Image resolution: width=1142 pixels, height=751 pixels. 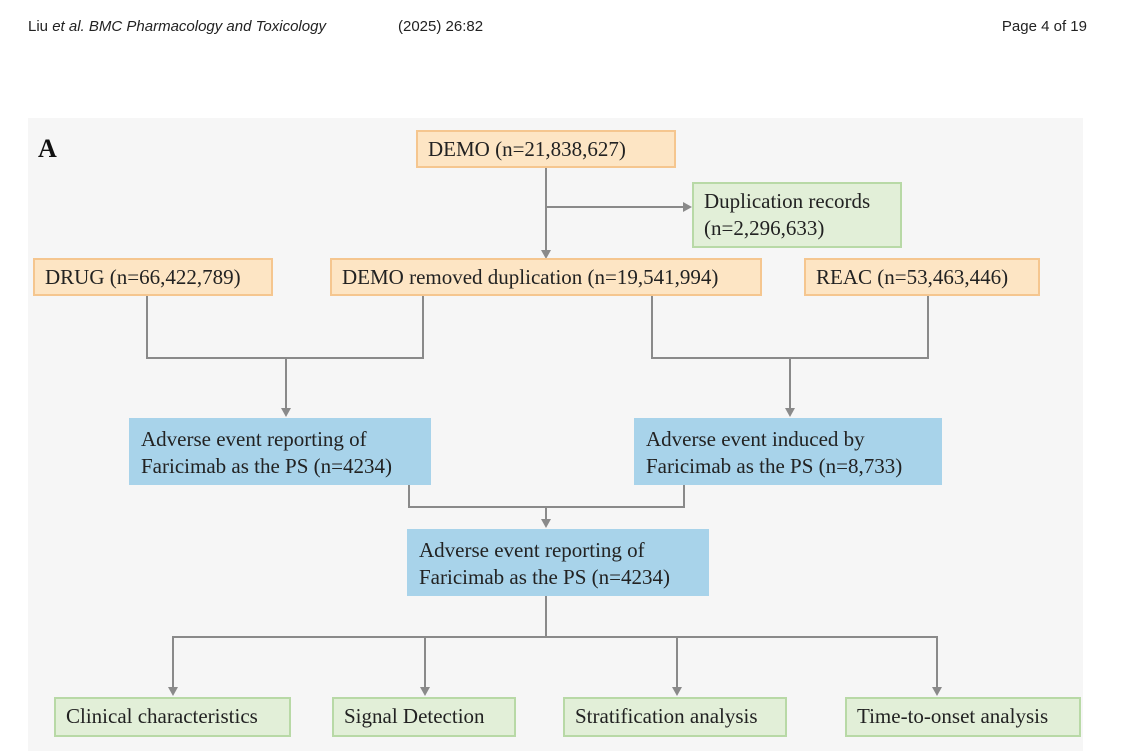 What do you see at coordinates (755, 439) in the screenshot?
I see `ae-right-line1: Adverse event induced by` at bounding box center [755, 439].